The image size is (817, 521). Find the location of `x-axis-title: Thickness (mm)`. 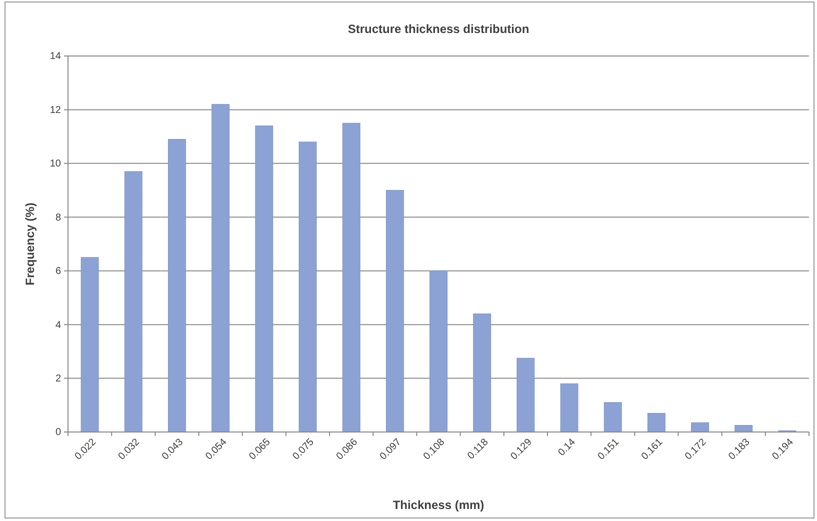

x-axis-title: Thickness (mm) is located at coordinates (438, 505).